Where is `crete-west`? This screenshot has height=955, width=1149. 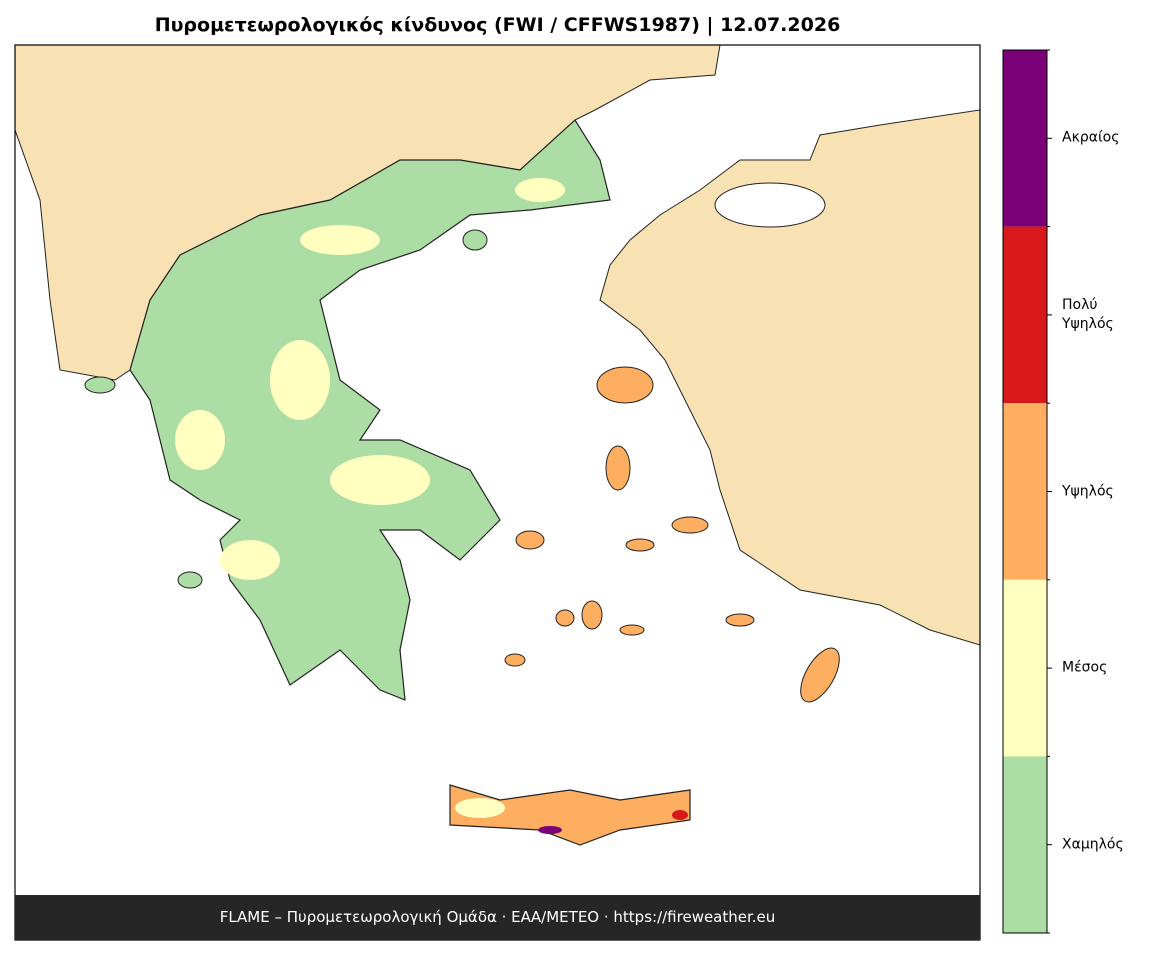 crete-west is located at coordinates (480, 808).